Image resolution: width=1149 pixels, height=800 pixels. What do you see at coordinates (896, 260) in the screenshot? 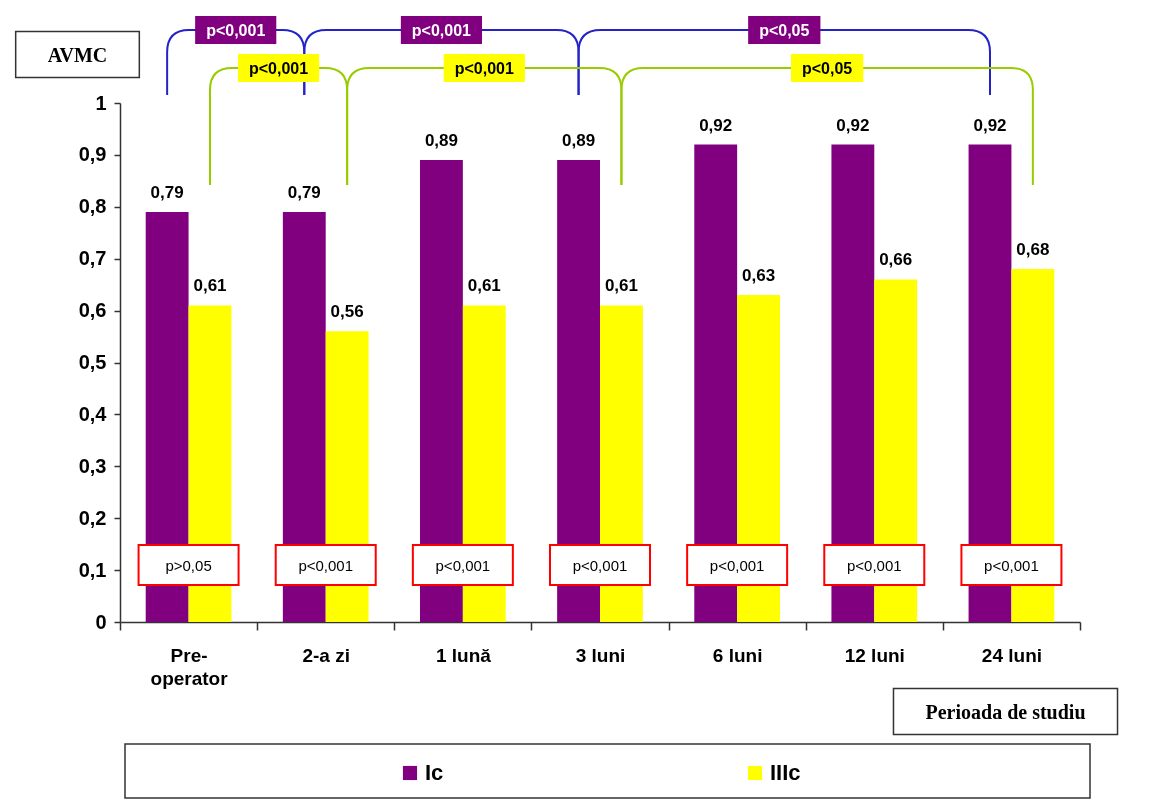
I see `data-label: 0,66` at bounding box center [896, 260].